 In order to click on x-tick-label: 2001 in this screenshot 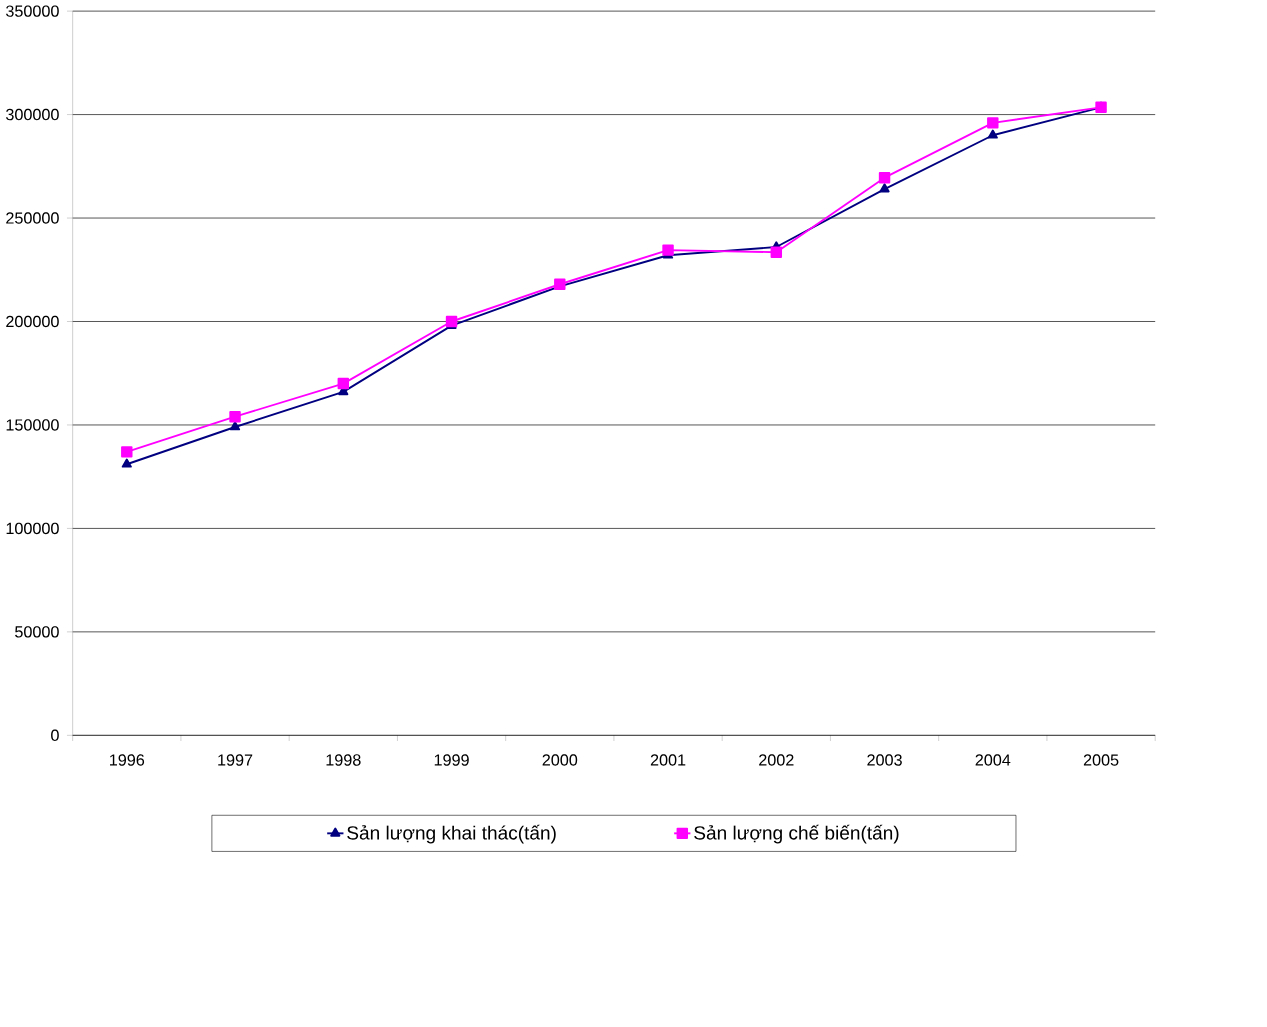, I will do `click(668, 760)`.